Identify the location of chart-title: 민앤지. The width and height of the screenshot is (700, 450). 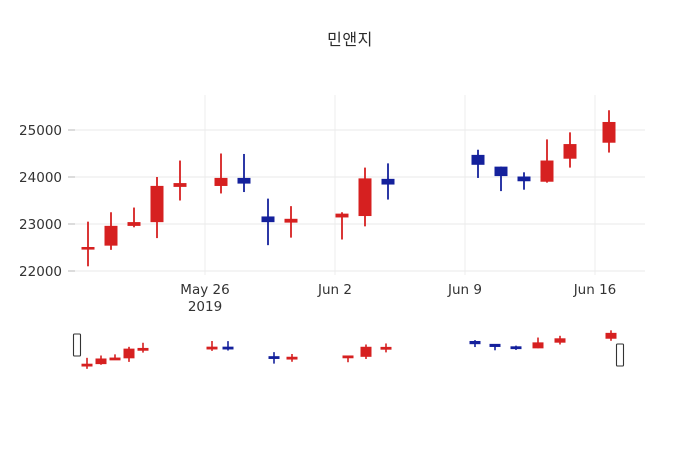
(350, 39).